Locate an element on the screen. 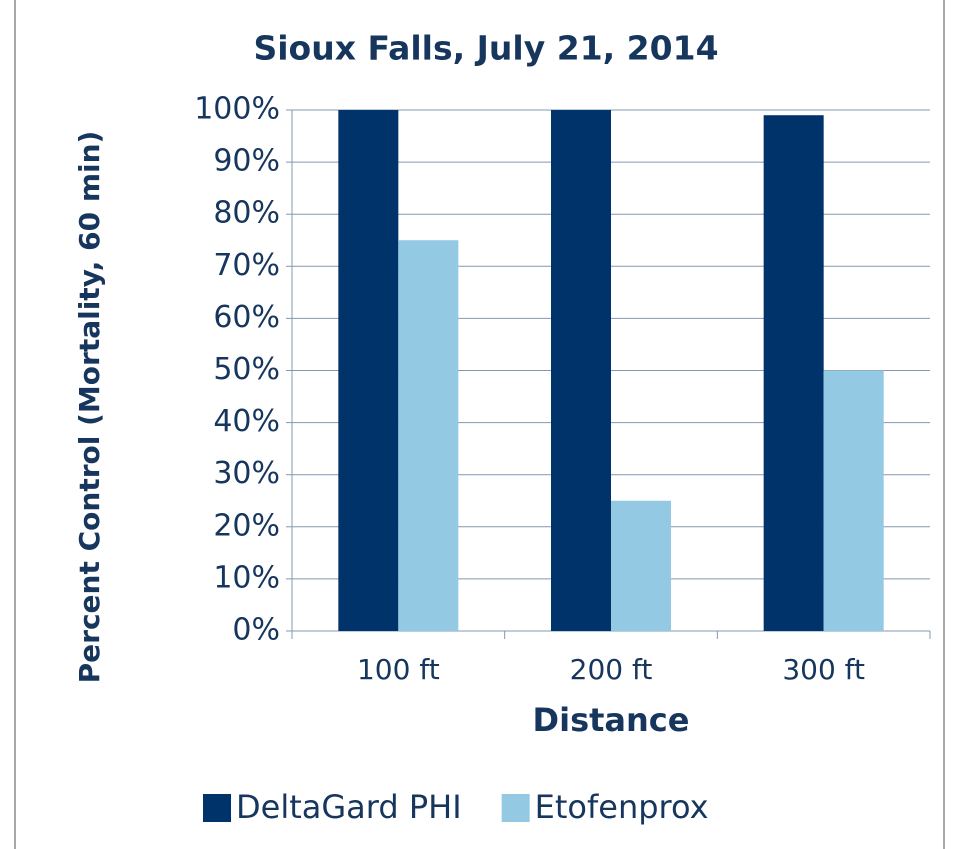  x-axis-label: Distance is located at coordinates (611, 720).